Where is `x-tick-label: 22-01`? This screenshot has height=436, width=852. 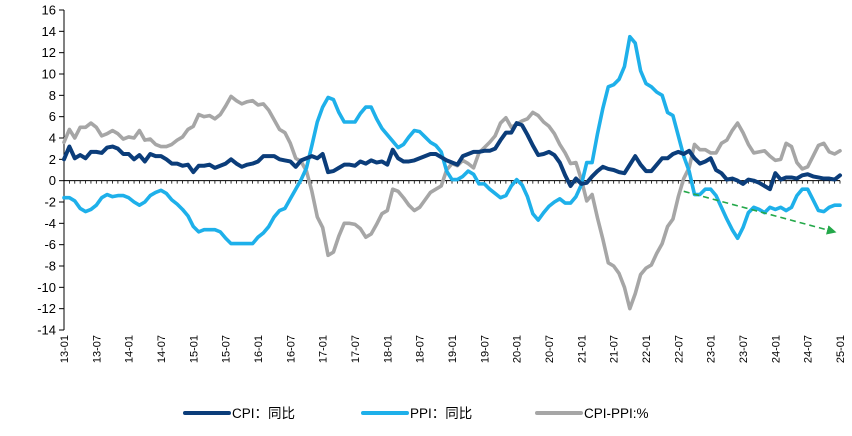 x-tick-label: 22-01 is located at coordinates (647, 349).